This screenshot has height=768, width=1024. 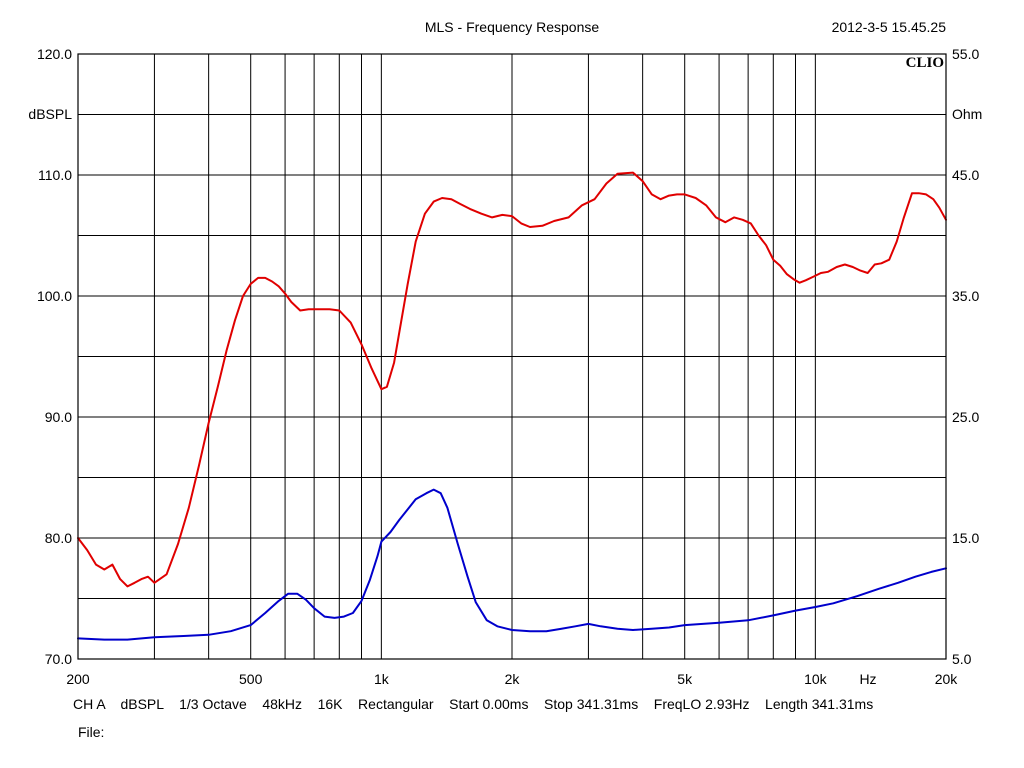 I want to click on y-tick-label-2: 100.0, so click(x=54, y=296).